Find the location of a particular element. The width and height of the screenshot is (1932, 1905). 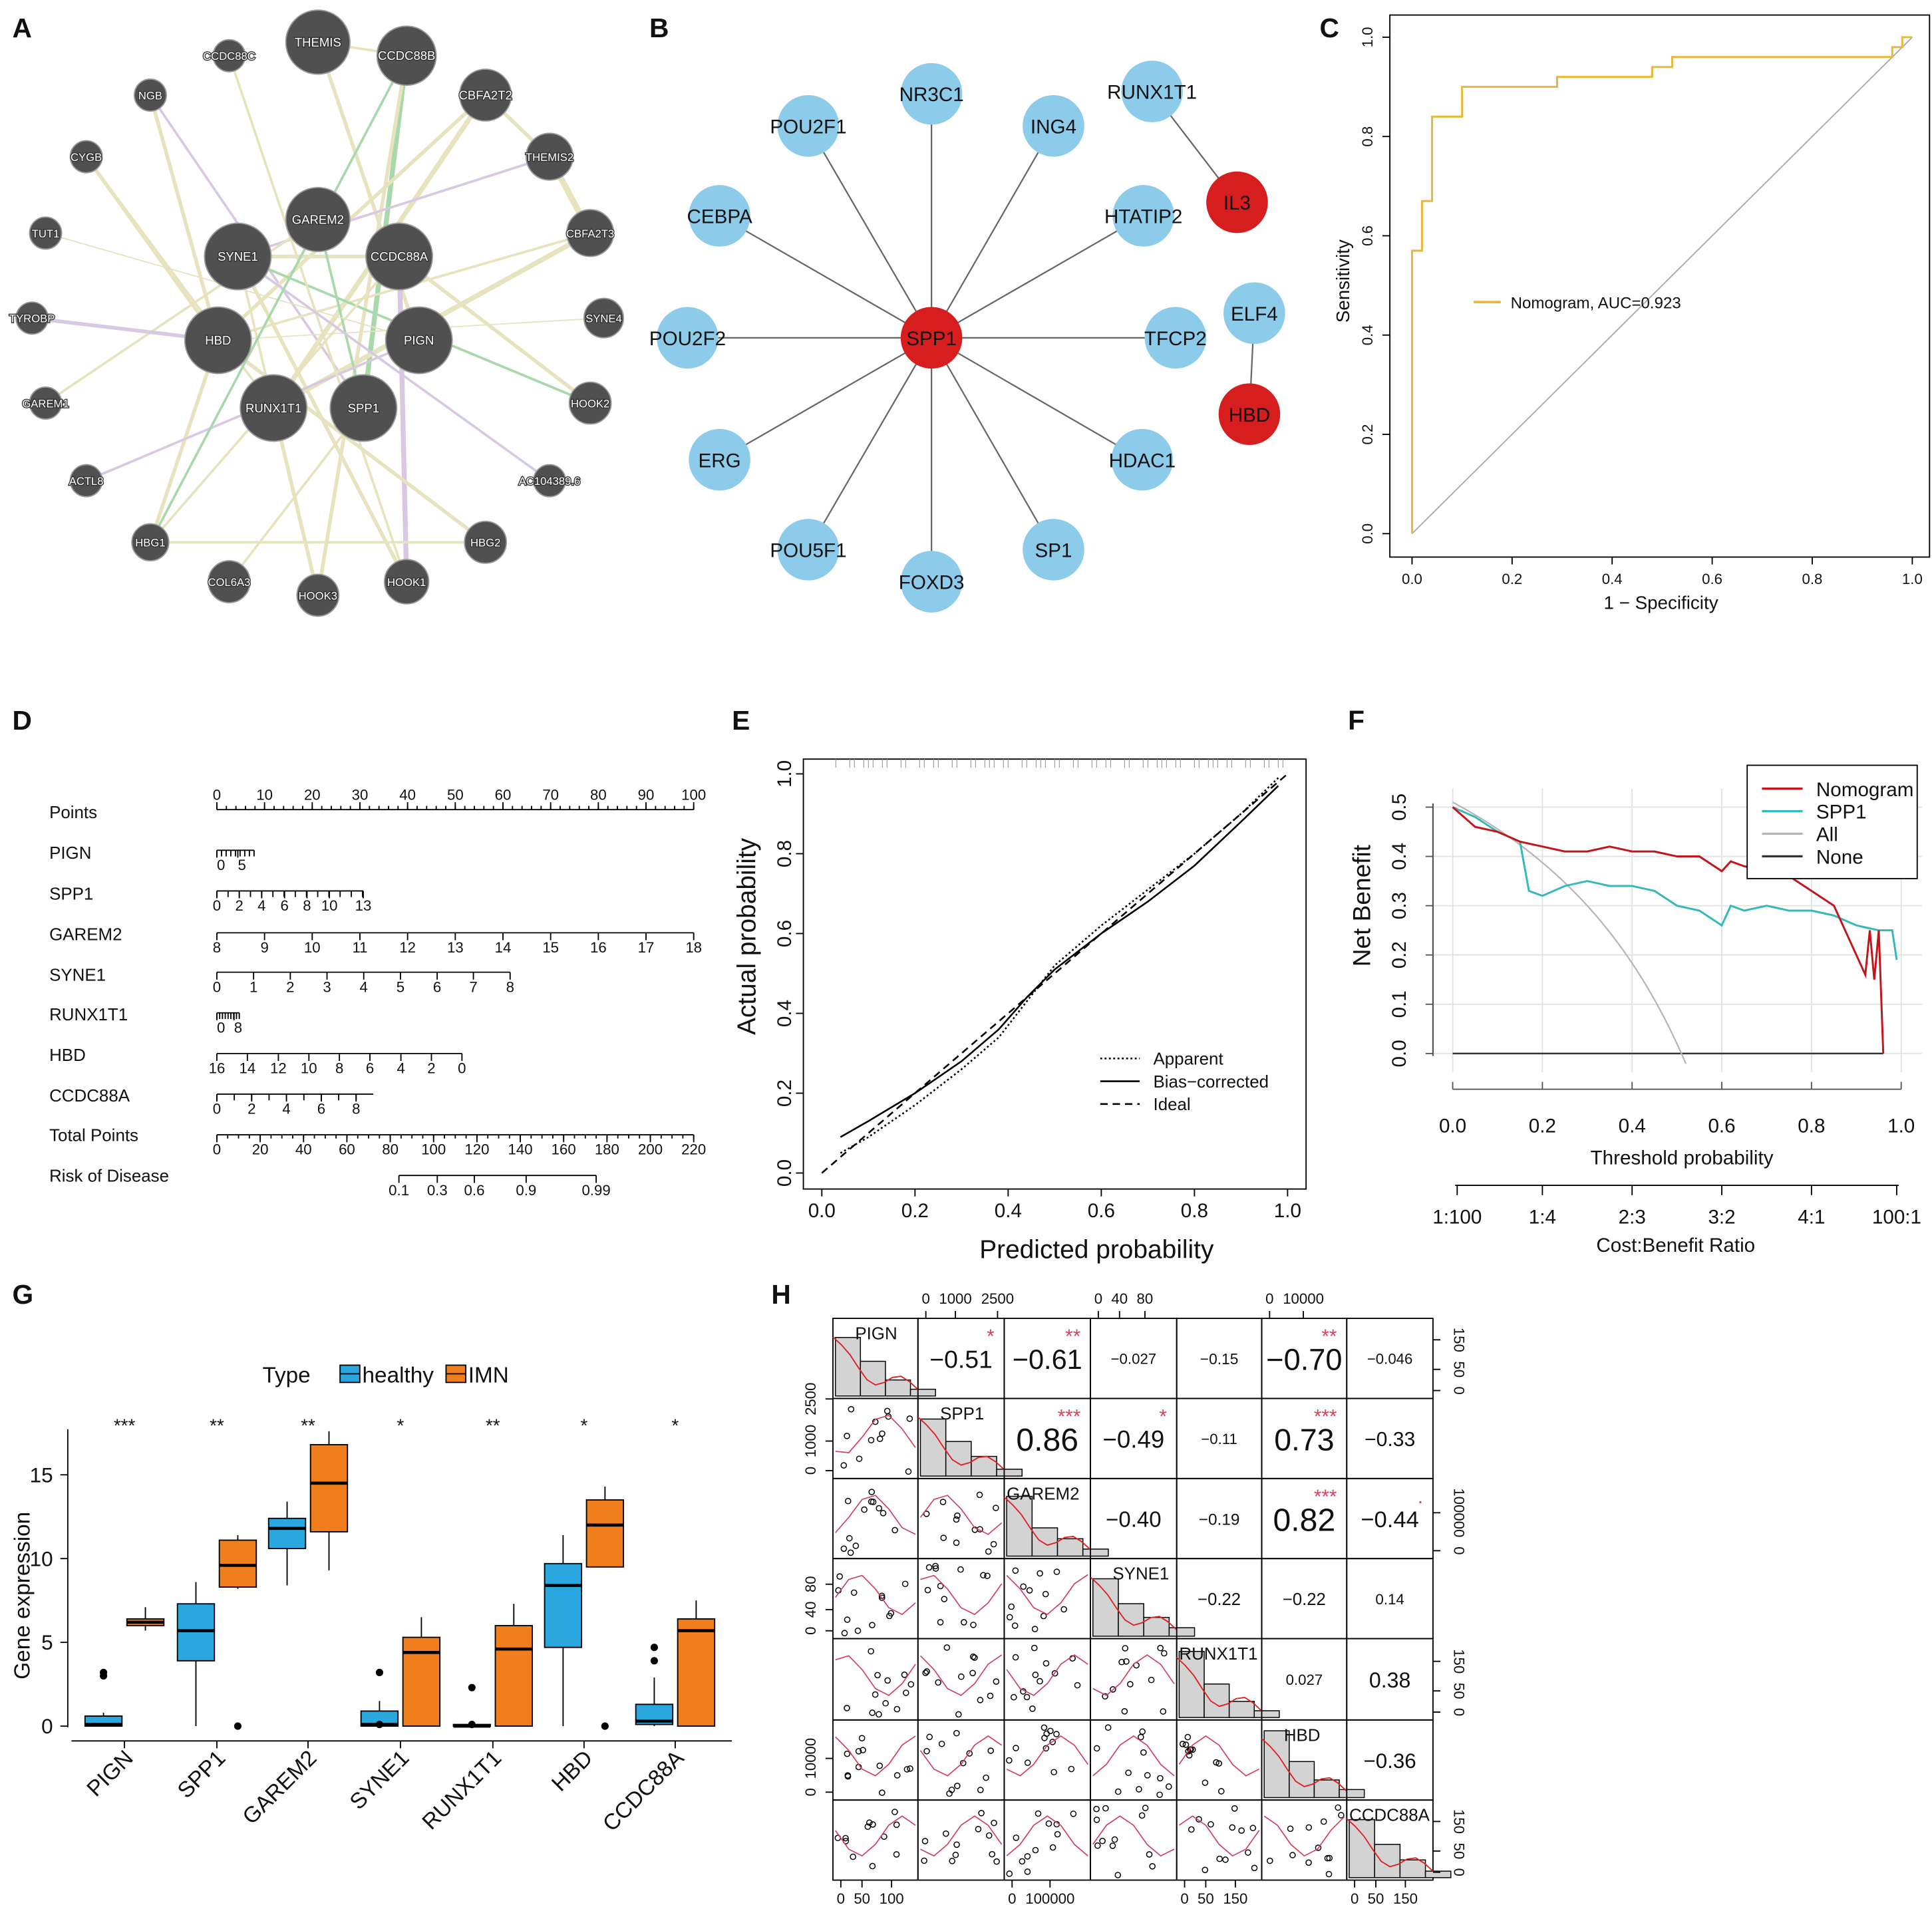

network-node-sp1 is located at coordinates (1053, 550).